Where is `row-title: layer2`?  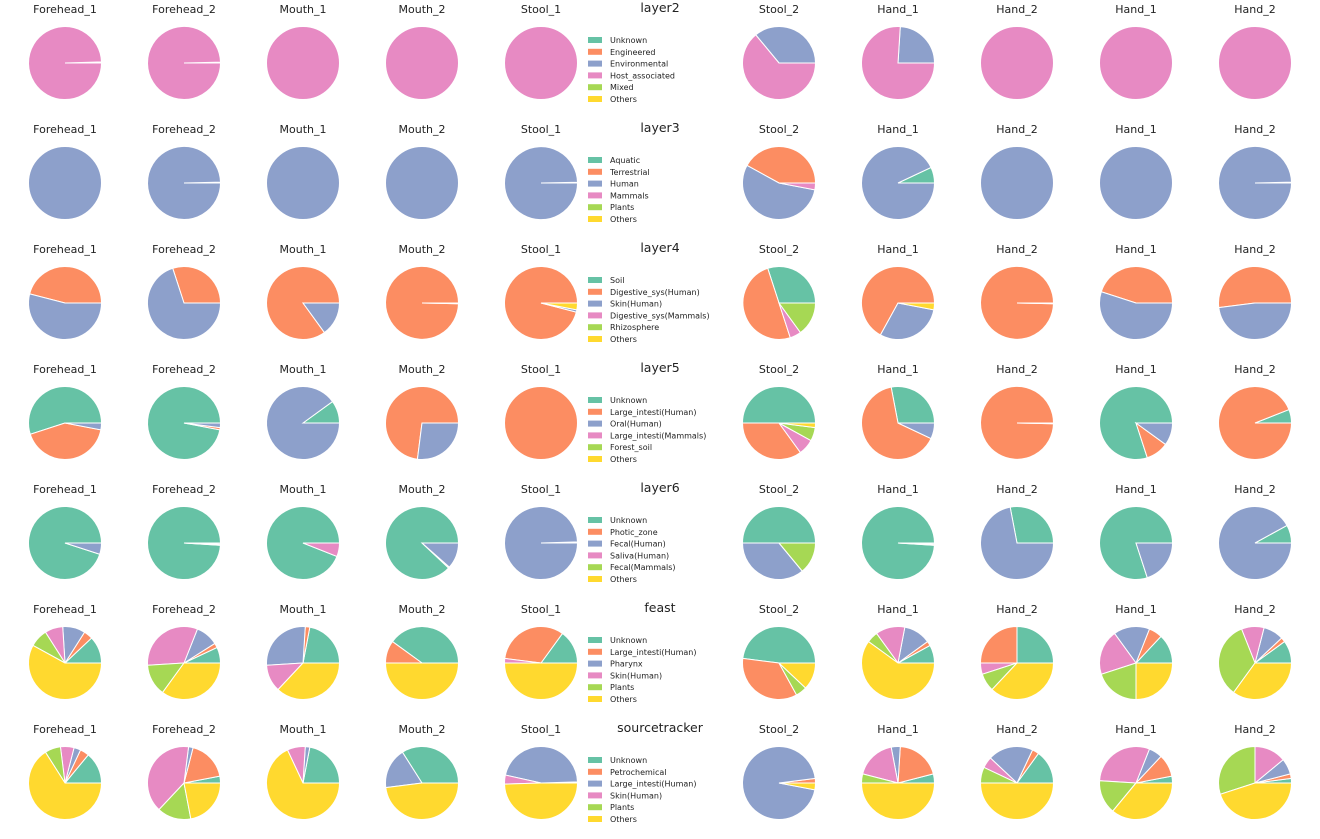
row-title: layer2 is located at coordinates (659, 7).